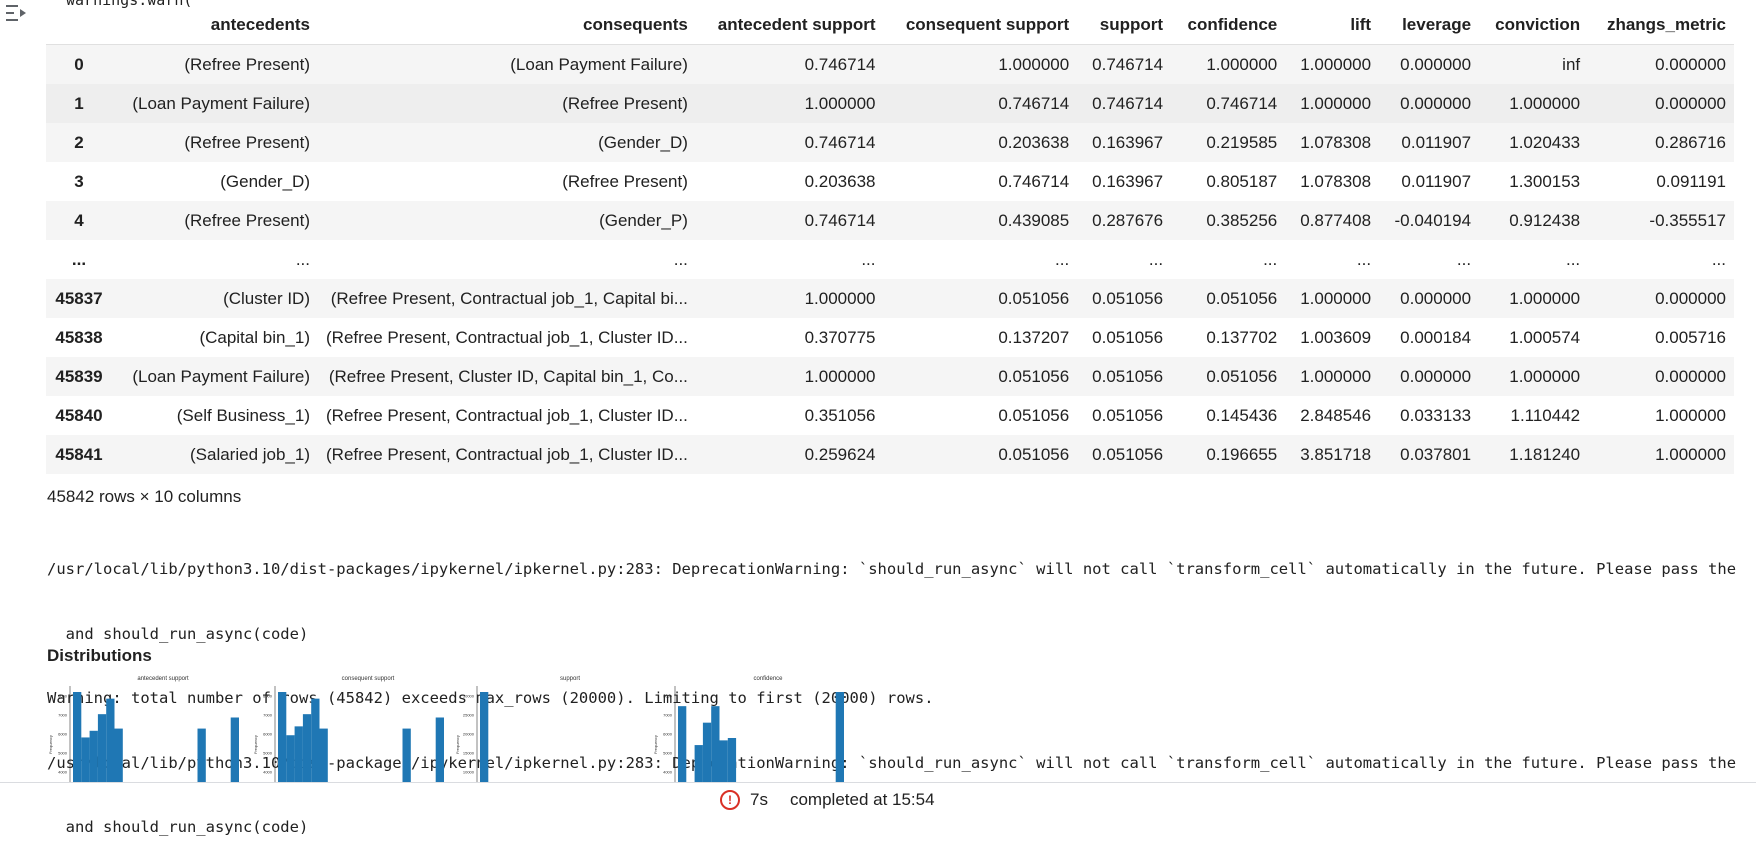 The width and height of the screenshot is (1756, 860). What do you see at coordinates (1242, 337) in the screenshot?
I see `table-cell: 0.137702` at bounding box center [1242, 337].